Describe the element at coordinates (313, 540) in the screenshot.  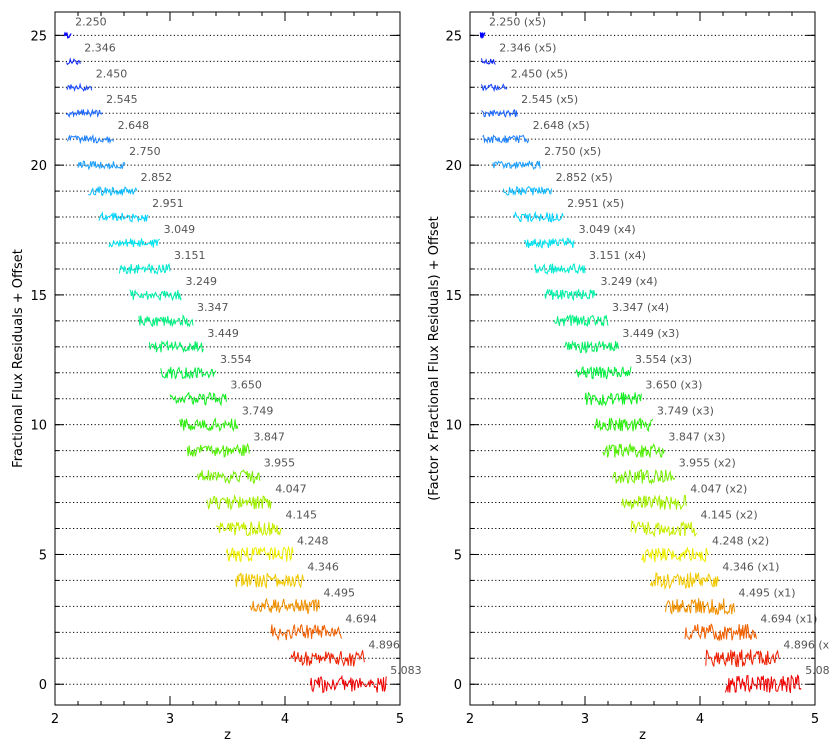
I see `series-label: 4.248` at that location.